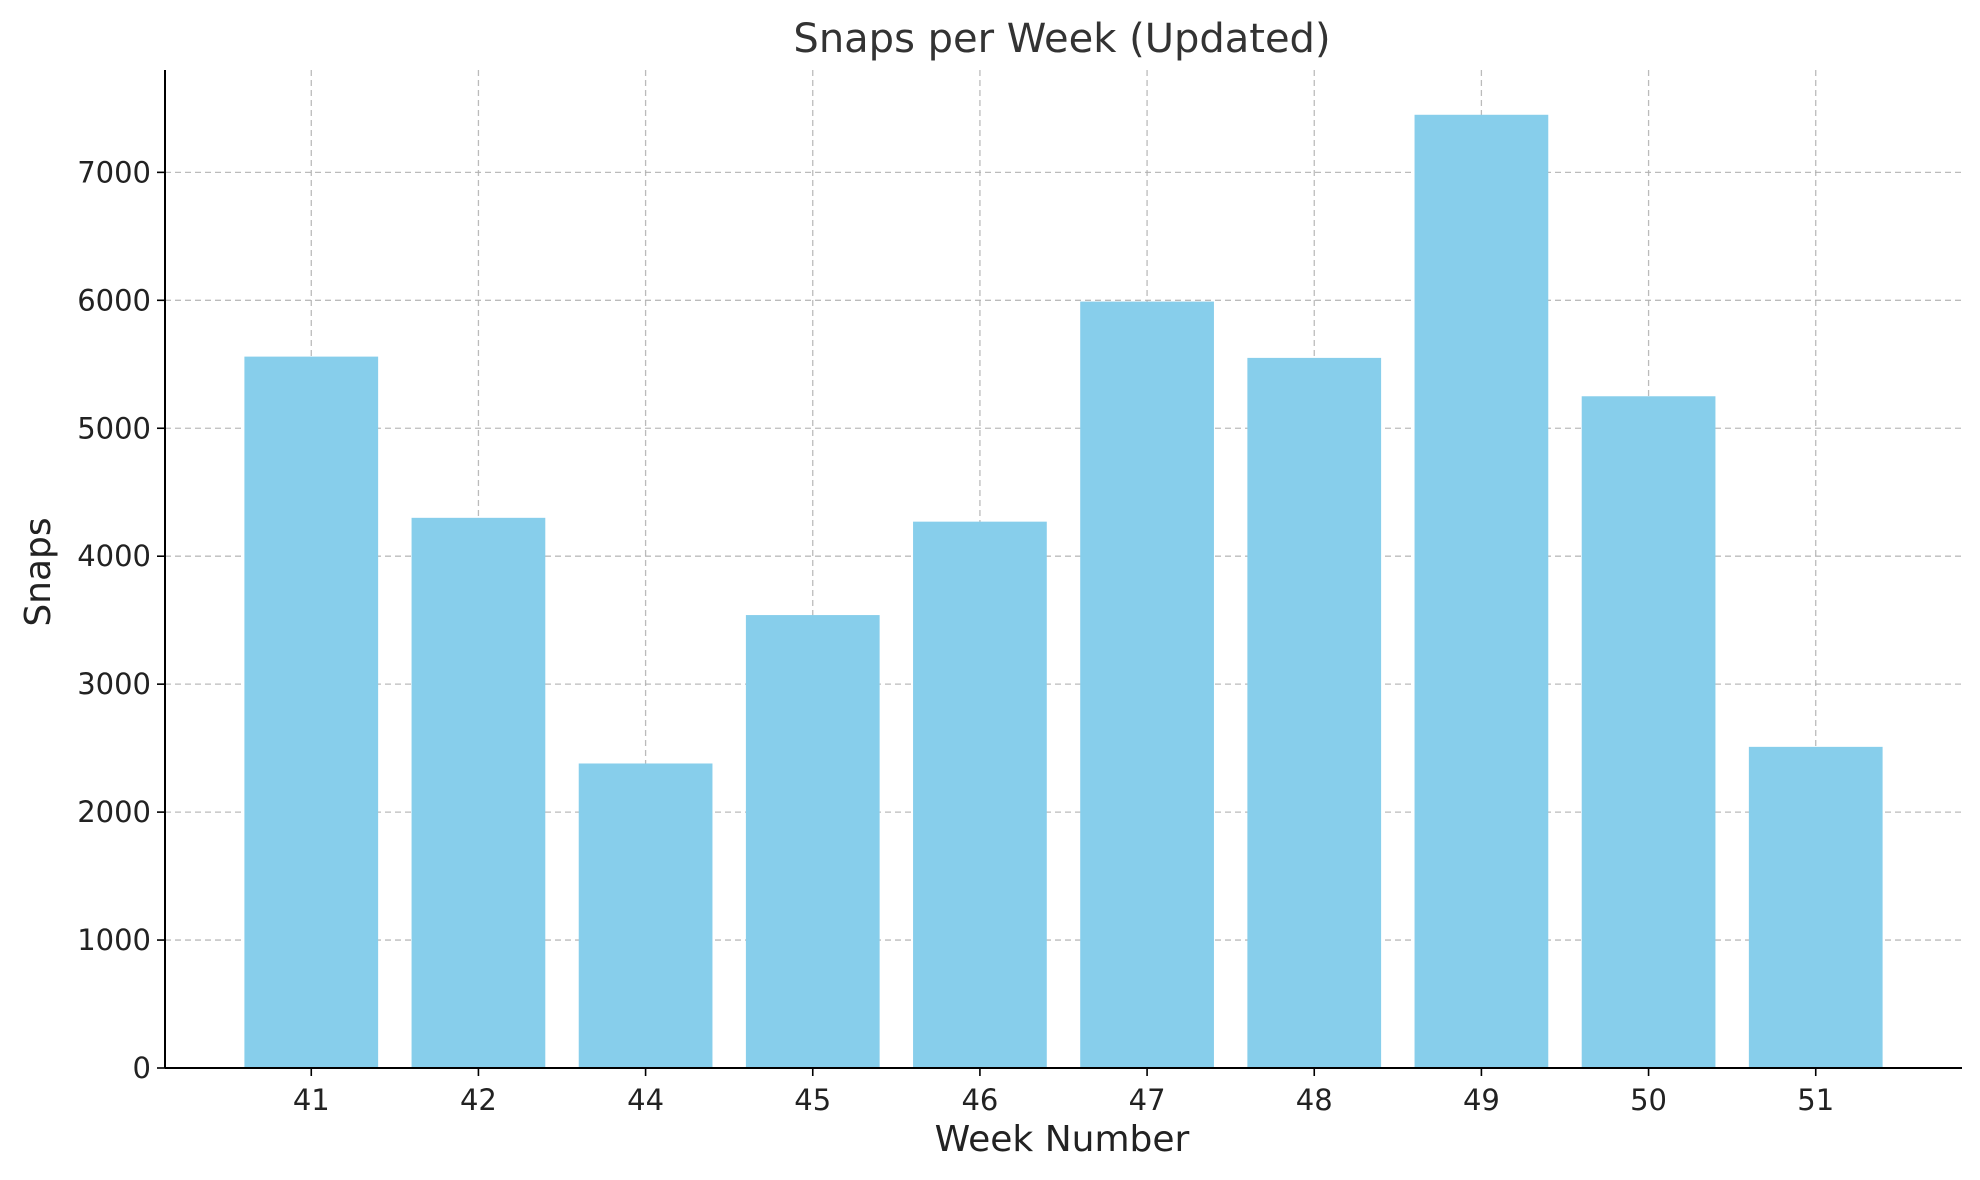 Image resolution: width=1980 pixels, height=1180 pixels. What do you see at coordinates (1481, 1100) in the screenshot?
I see `x-tick-label: 49` at bounding box center [1481, 1100].